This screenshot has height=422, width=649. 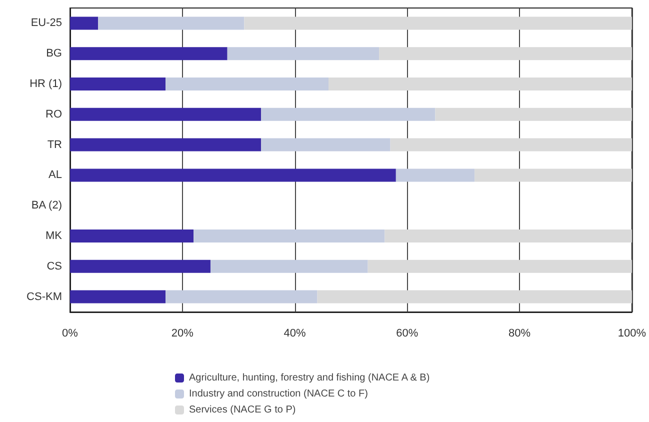 What do you see at coordinates (54, 266) in the screenshot?
I see `y-tick-label: CS` at bounding box center [54, 266].